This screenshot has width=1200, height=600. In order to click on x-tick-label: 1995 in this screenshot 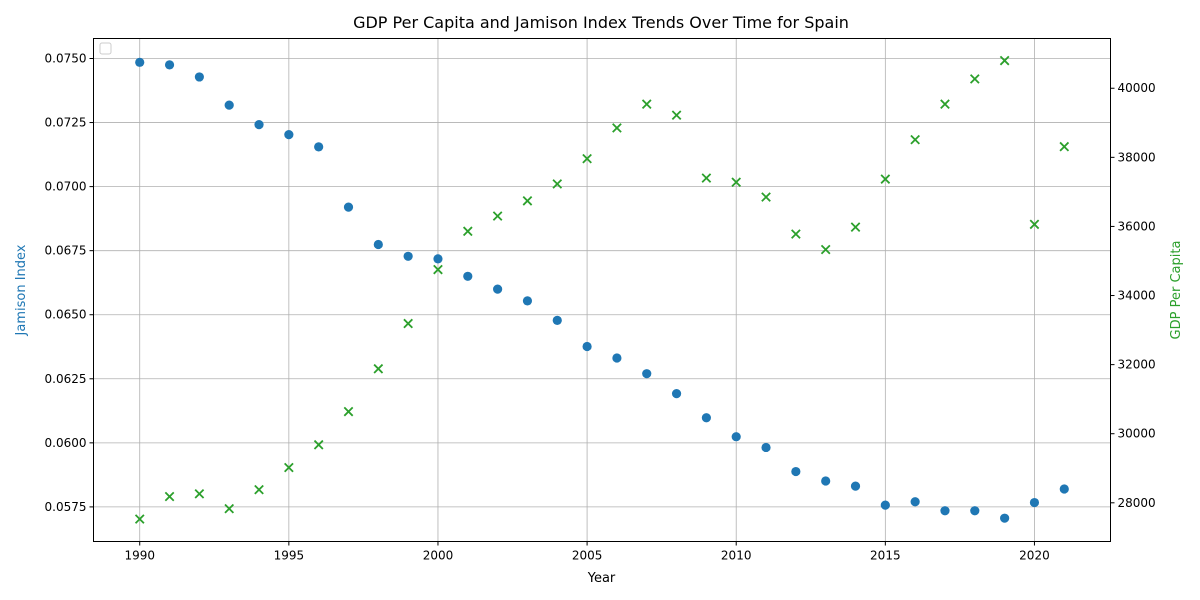, I will do `click(289, 556)`.